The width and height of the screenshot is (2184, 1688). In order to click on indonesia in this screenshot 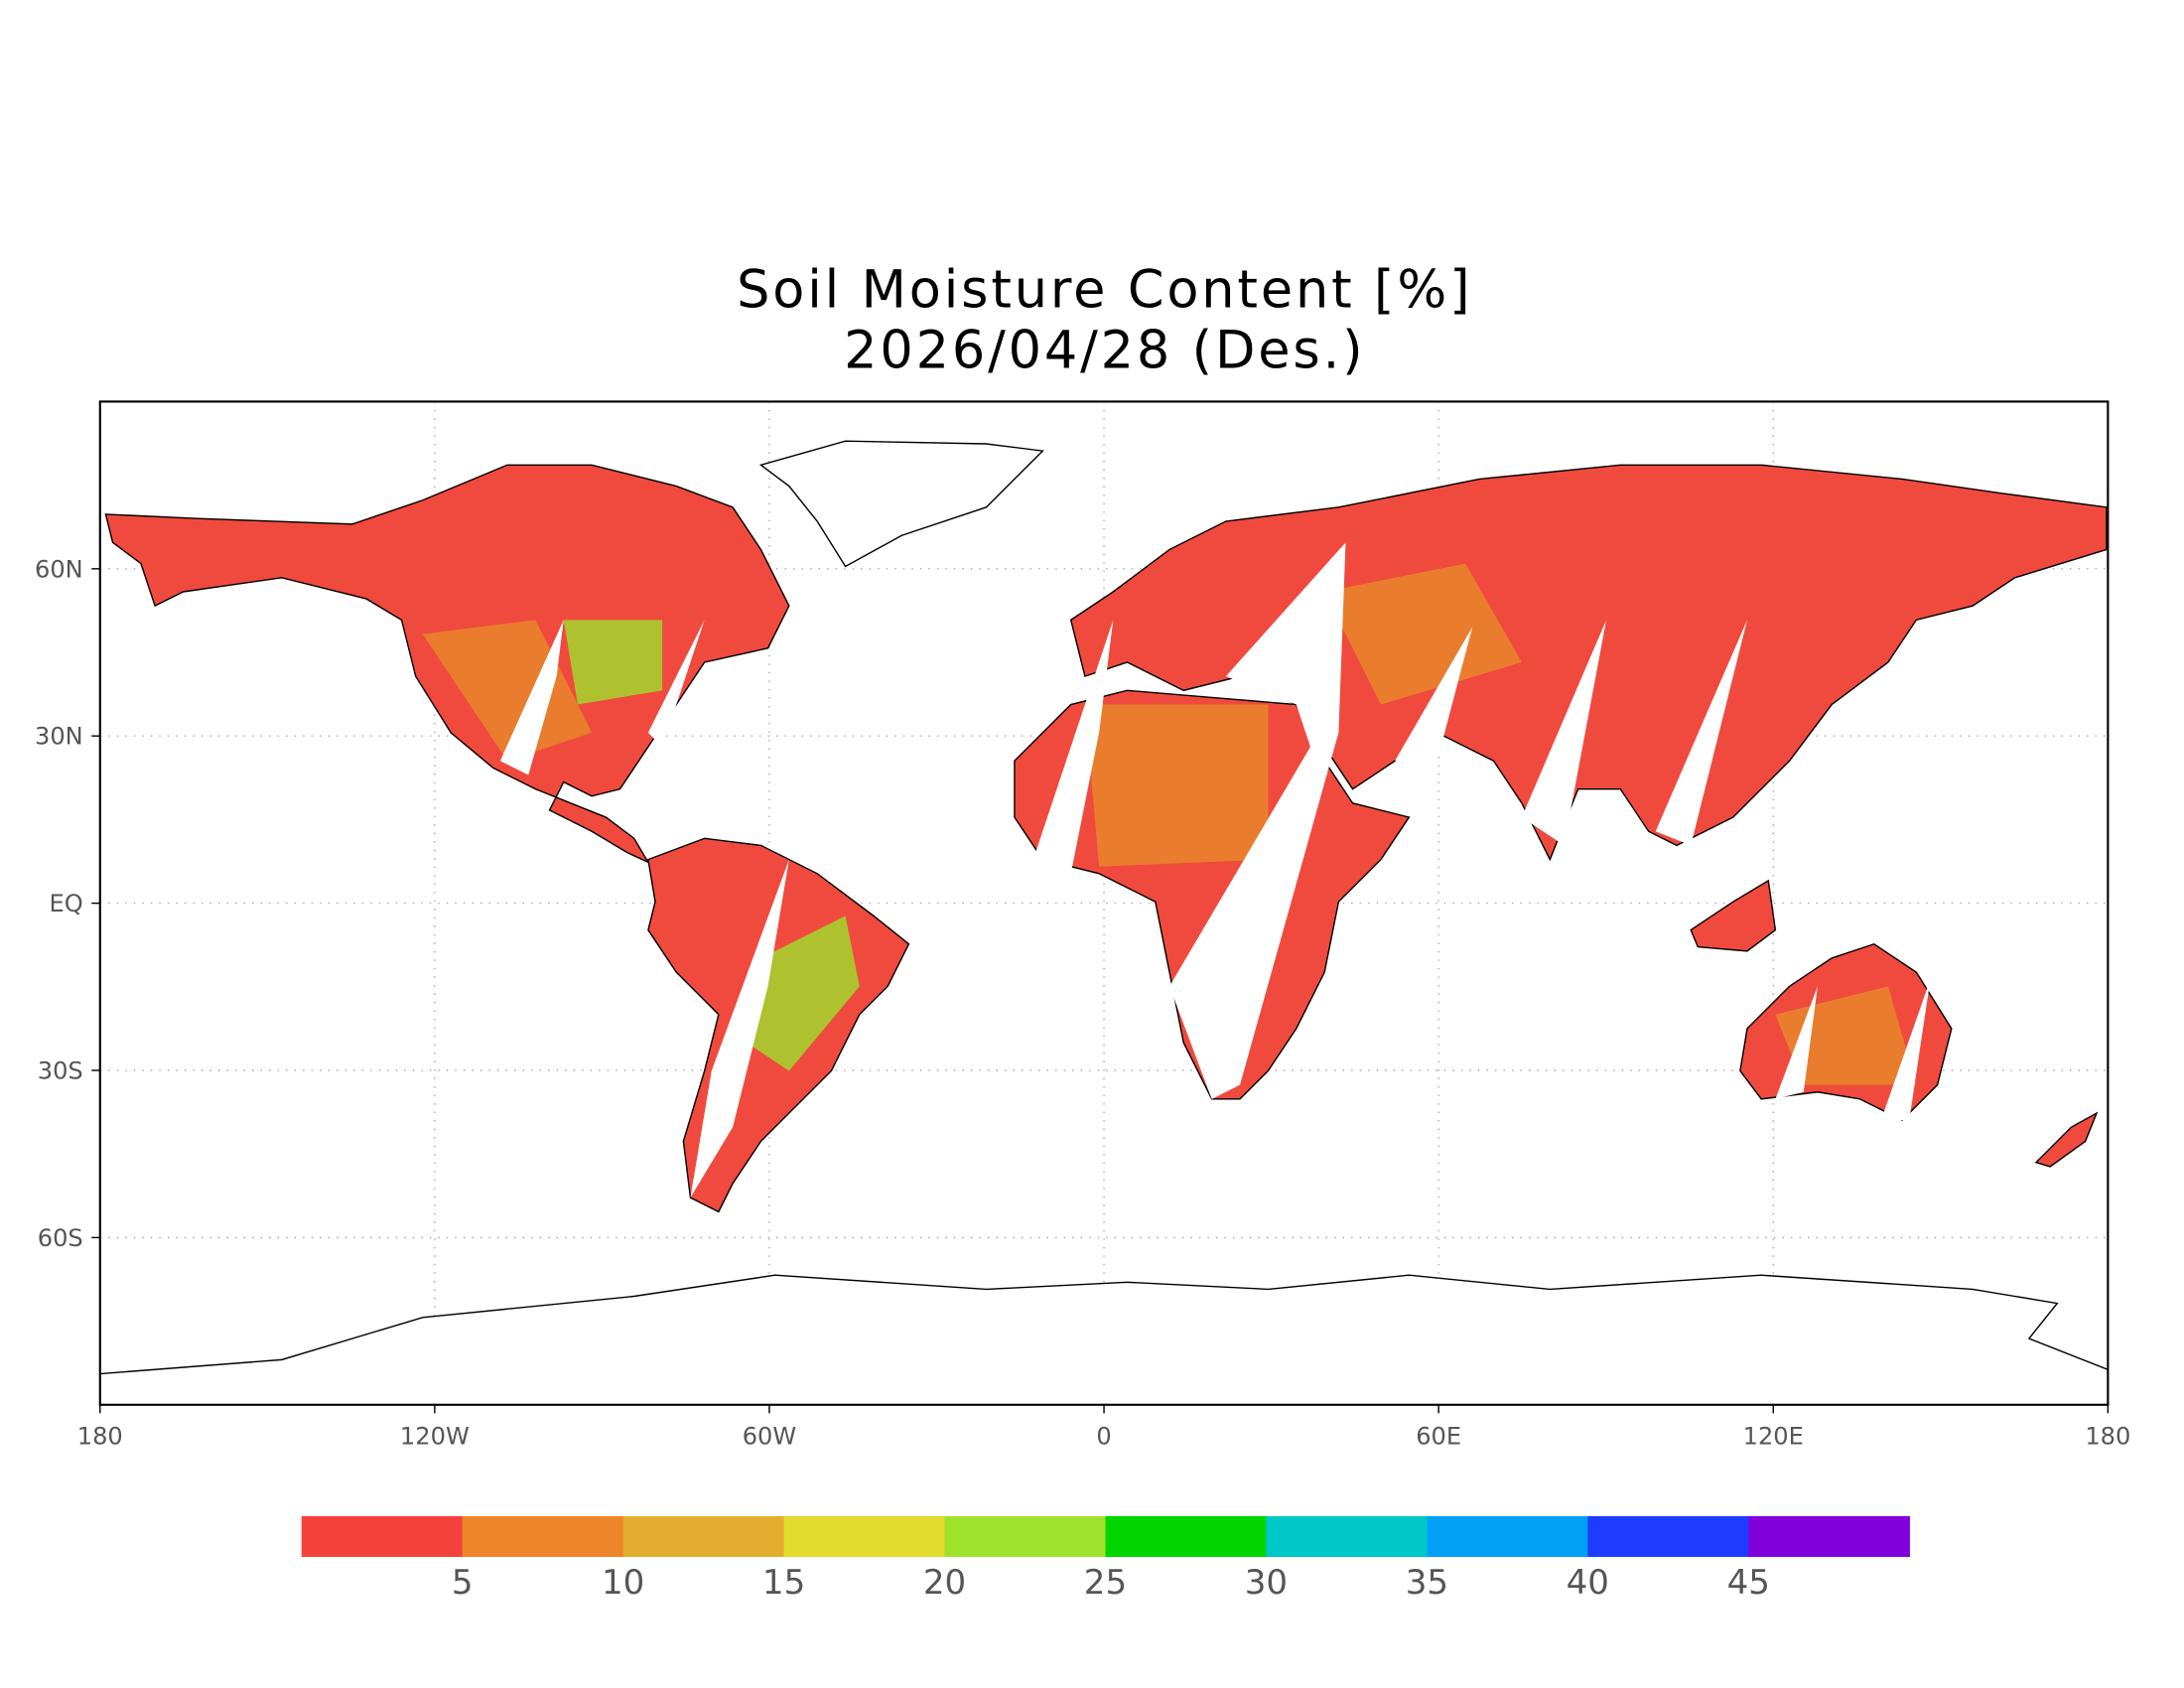, I will do `click(1733, 915)`.